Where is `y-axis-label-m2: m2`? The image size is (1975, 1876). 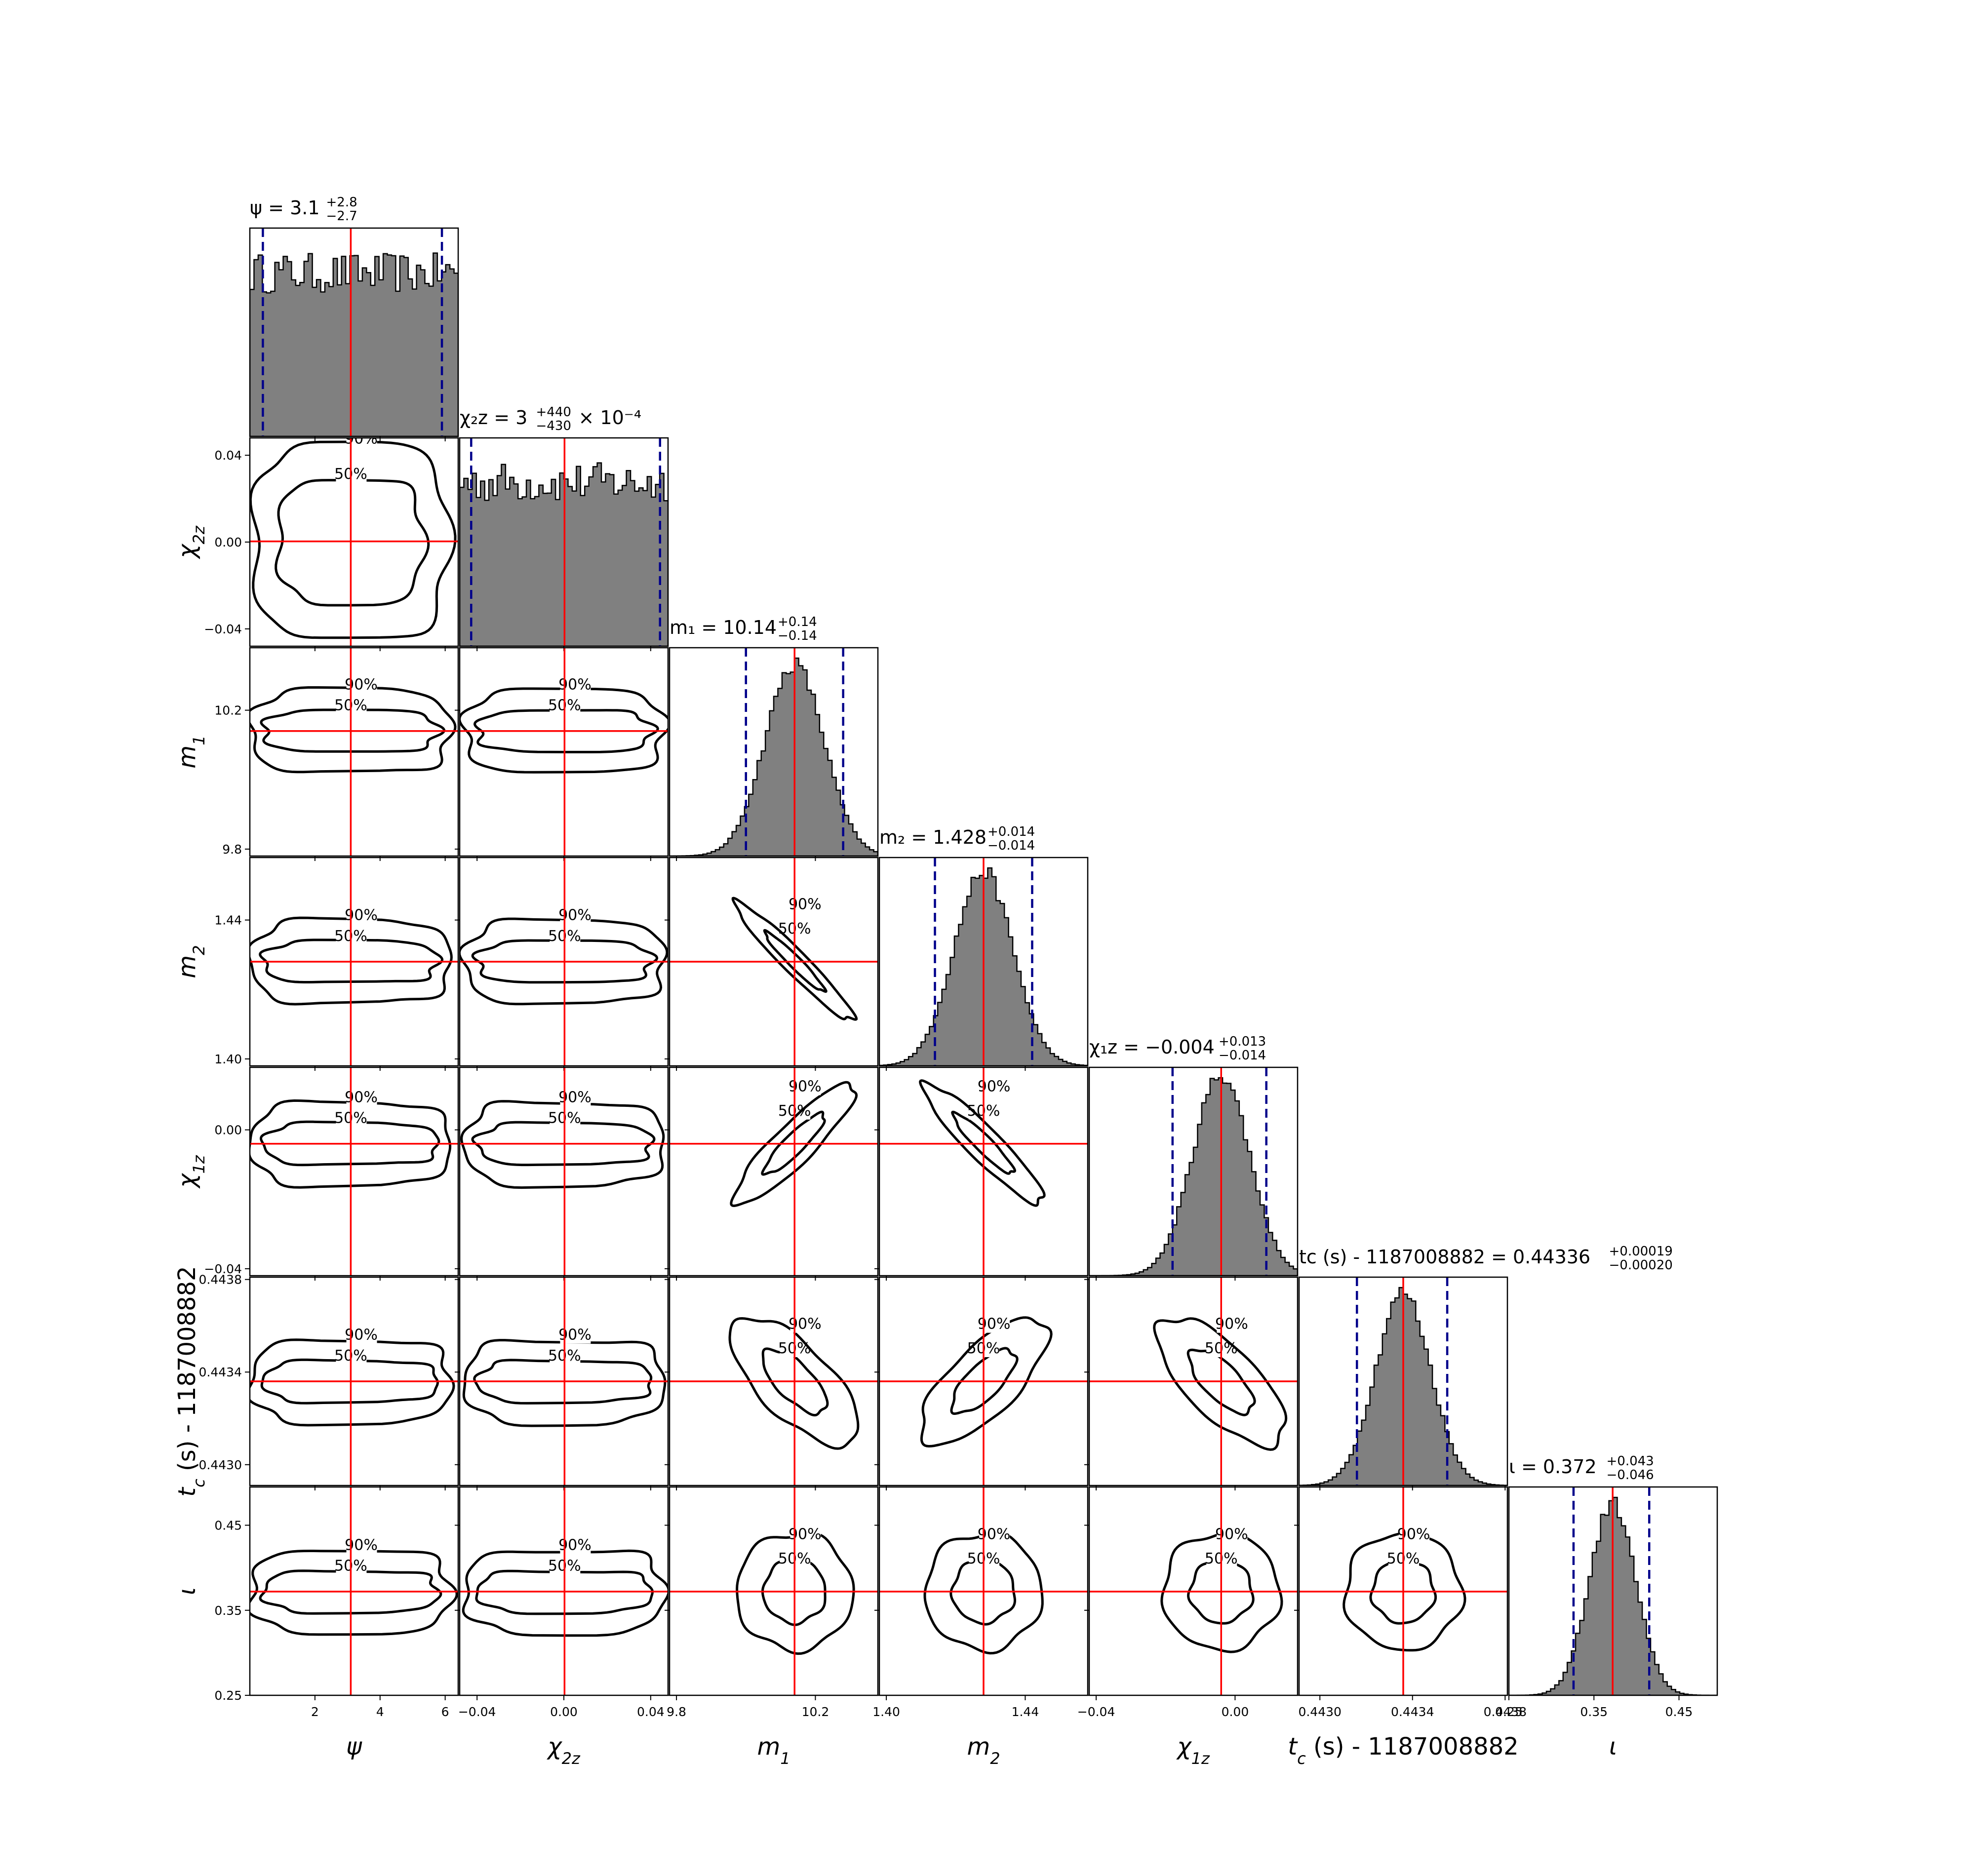 y-axis-label-m2: m2 is located at coordinates (191, 962).